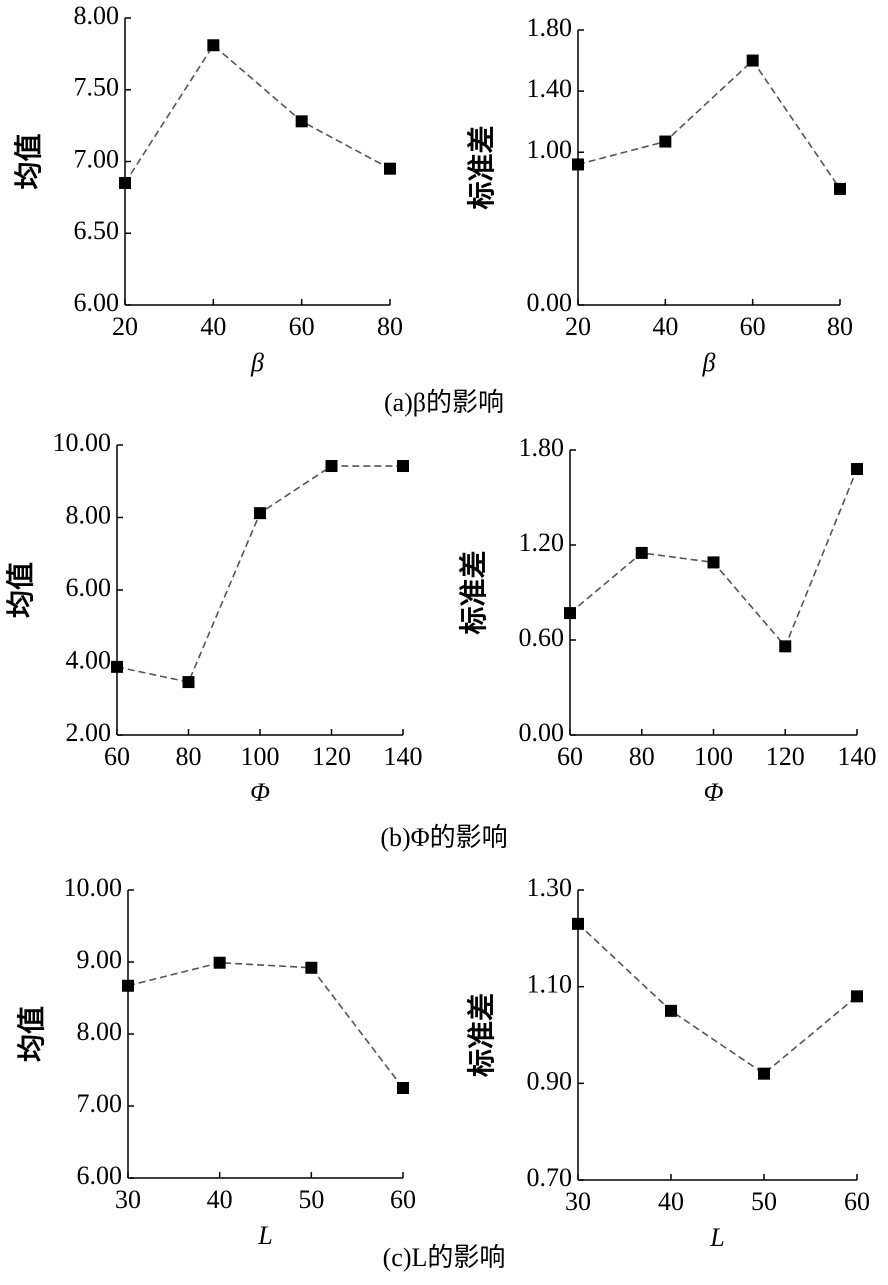 The image size is (888, 1285). Describe the element at coordinates (542, 542) in the screenshot. I see `y-tick-label: 1.20` at that location.